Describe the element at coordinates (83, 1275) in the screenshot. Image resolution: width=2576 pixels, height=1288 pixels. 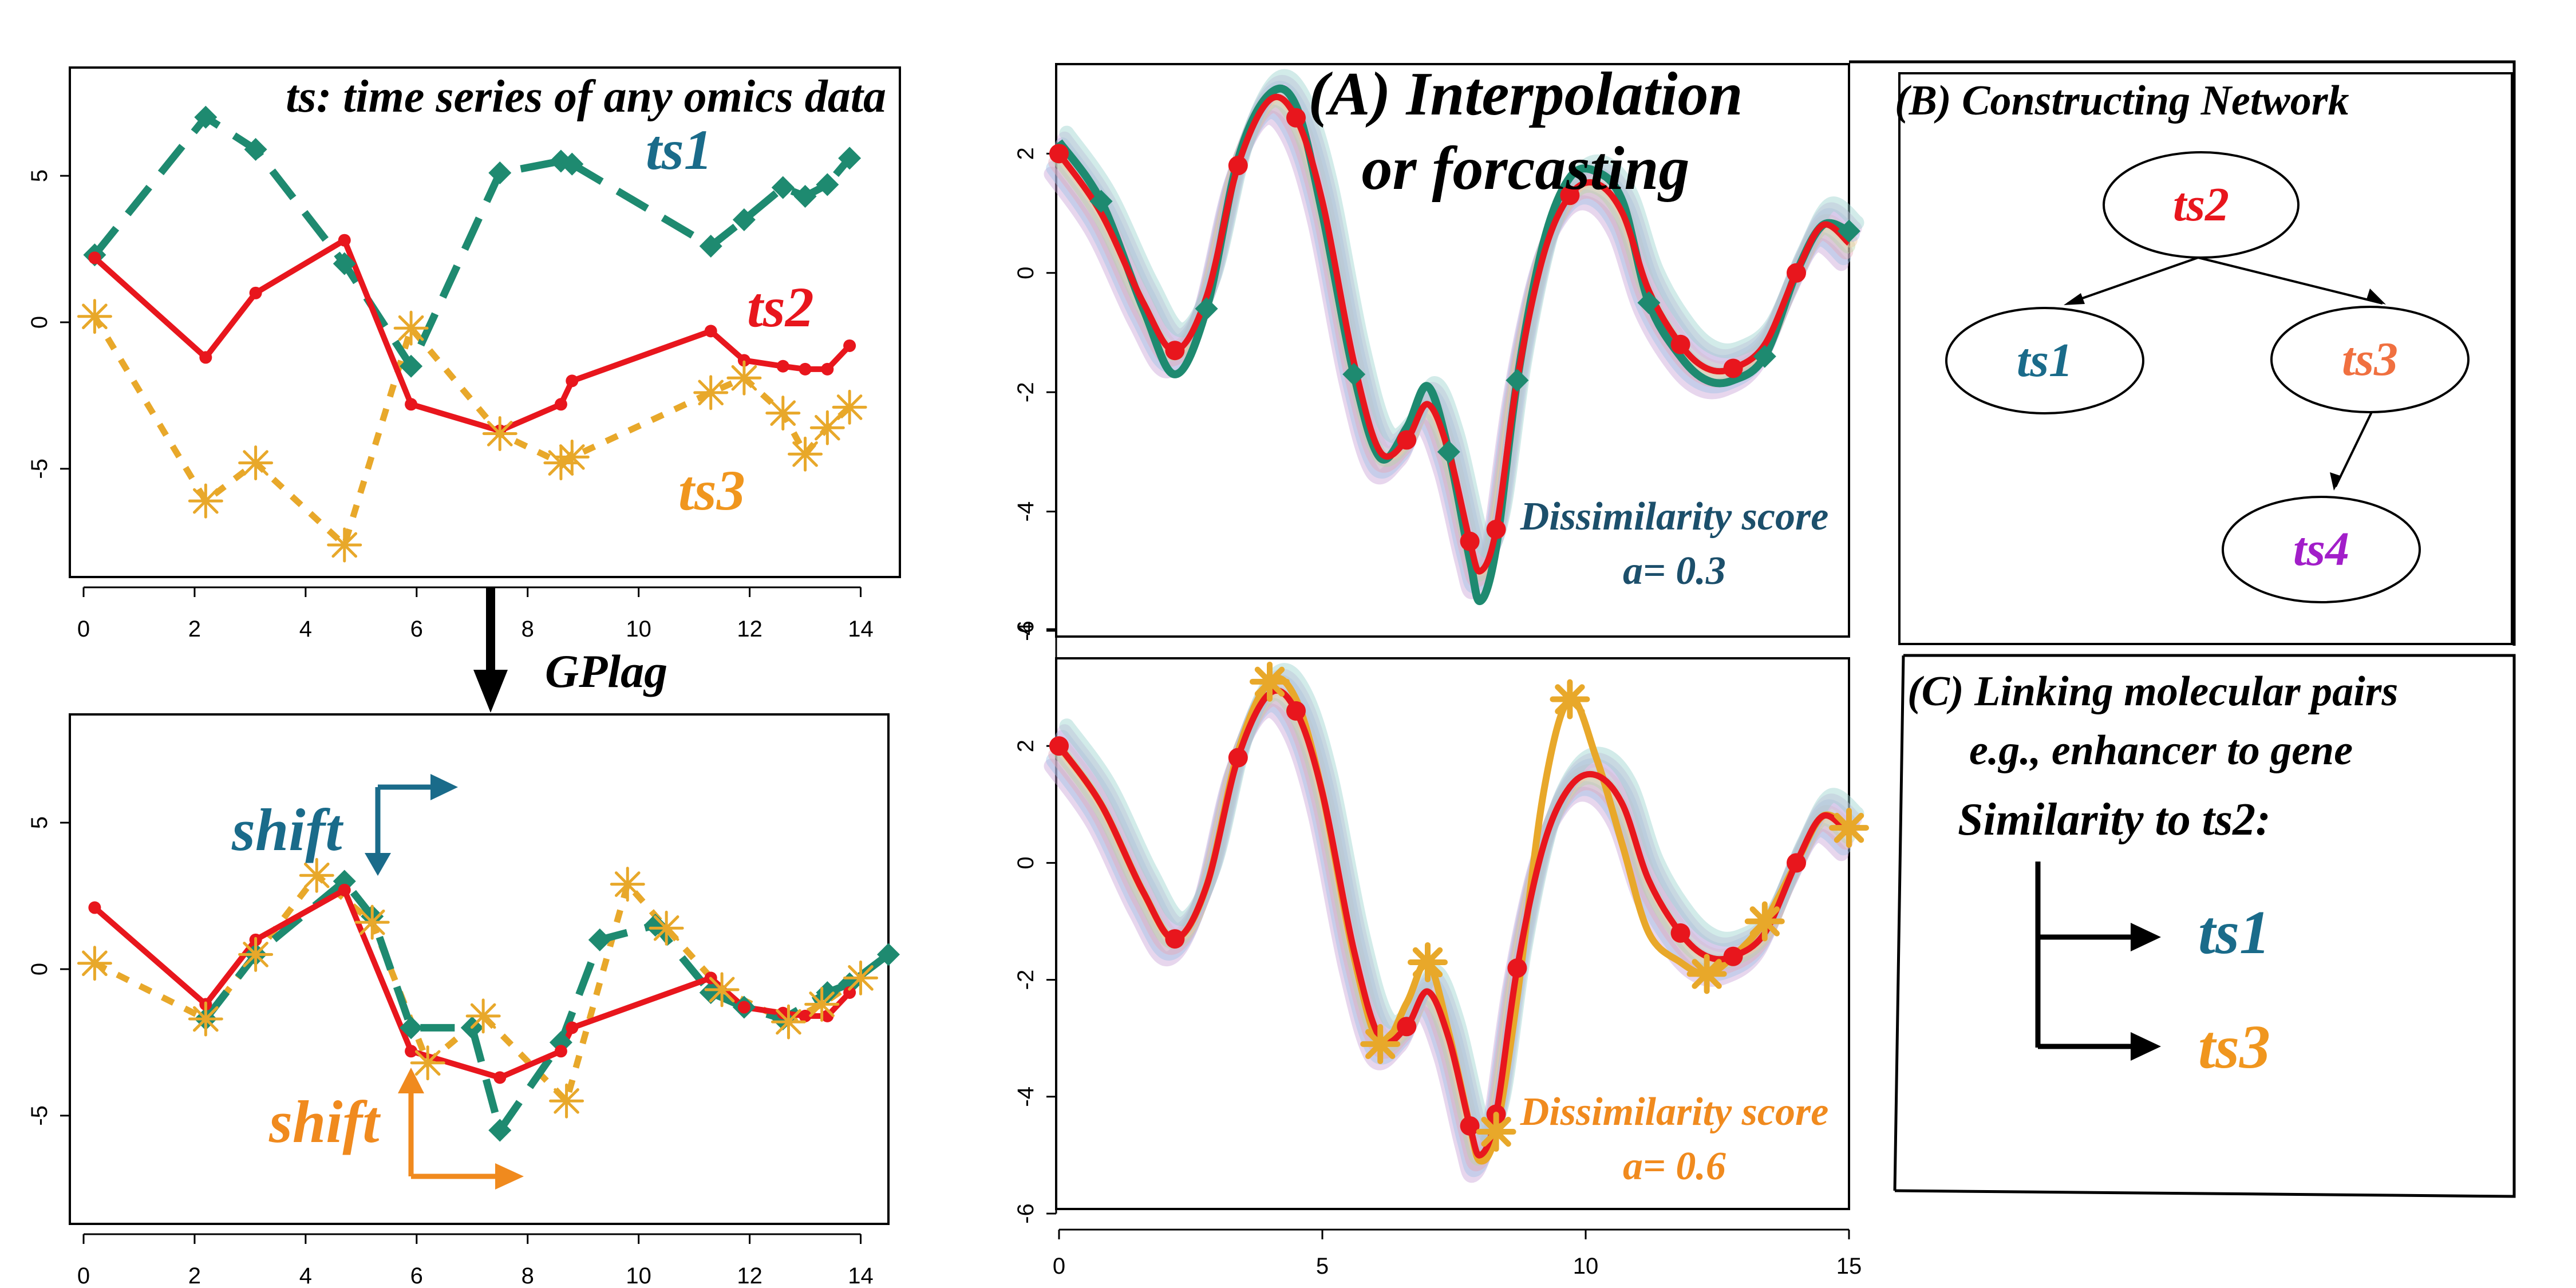
I see `x-tick-label: 0` at that location.